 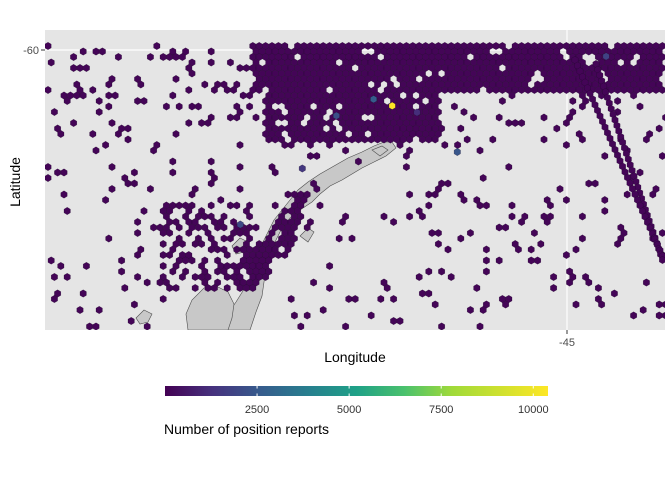 What do you see at coordinates (307, 235) in the screenshot?
I see `coast-fragment-east` at bounding box center [307, 235].